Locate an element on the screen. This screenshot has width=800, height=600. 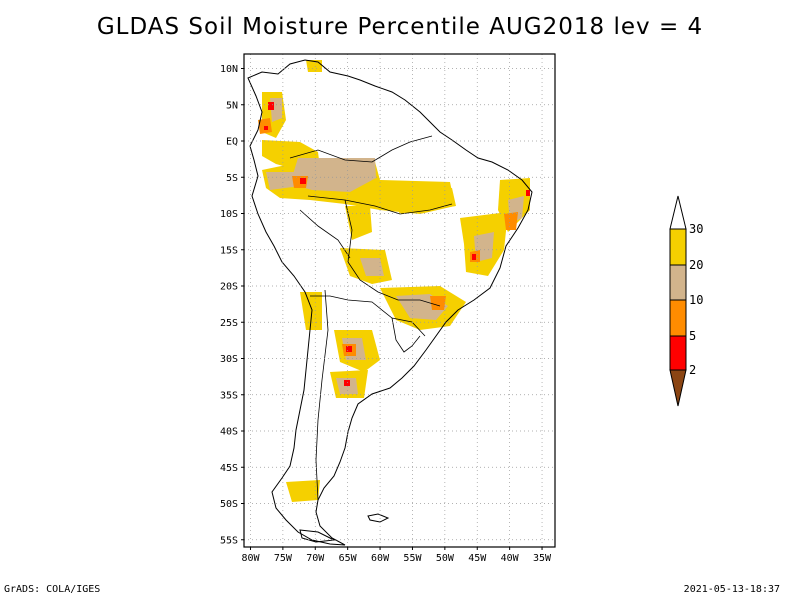
lon-tick-label: 35W is located at coordinates (542, 558).